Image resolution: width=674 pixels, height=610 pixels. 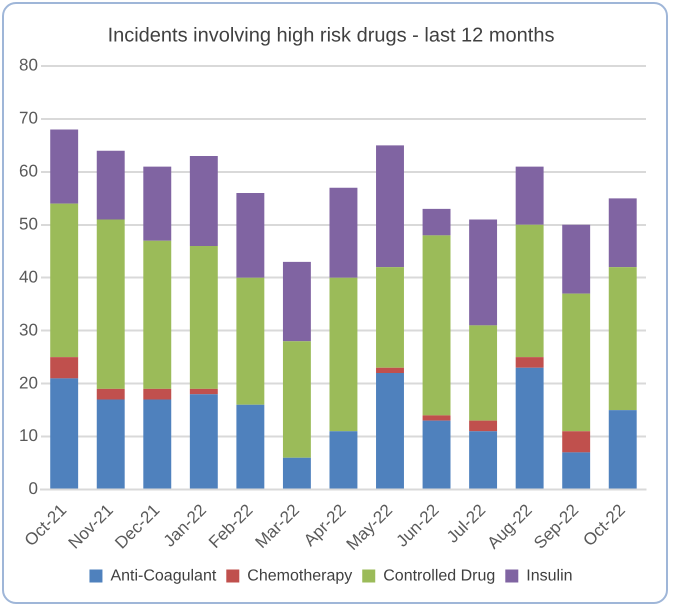 I want to click on chart-title: Incidents involving high risk drugs - last 12 months, so click(x=331, y=35).